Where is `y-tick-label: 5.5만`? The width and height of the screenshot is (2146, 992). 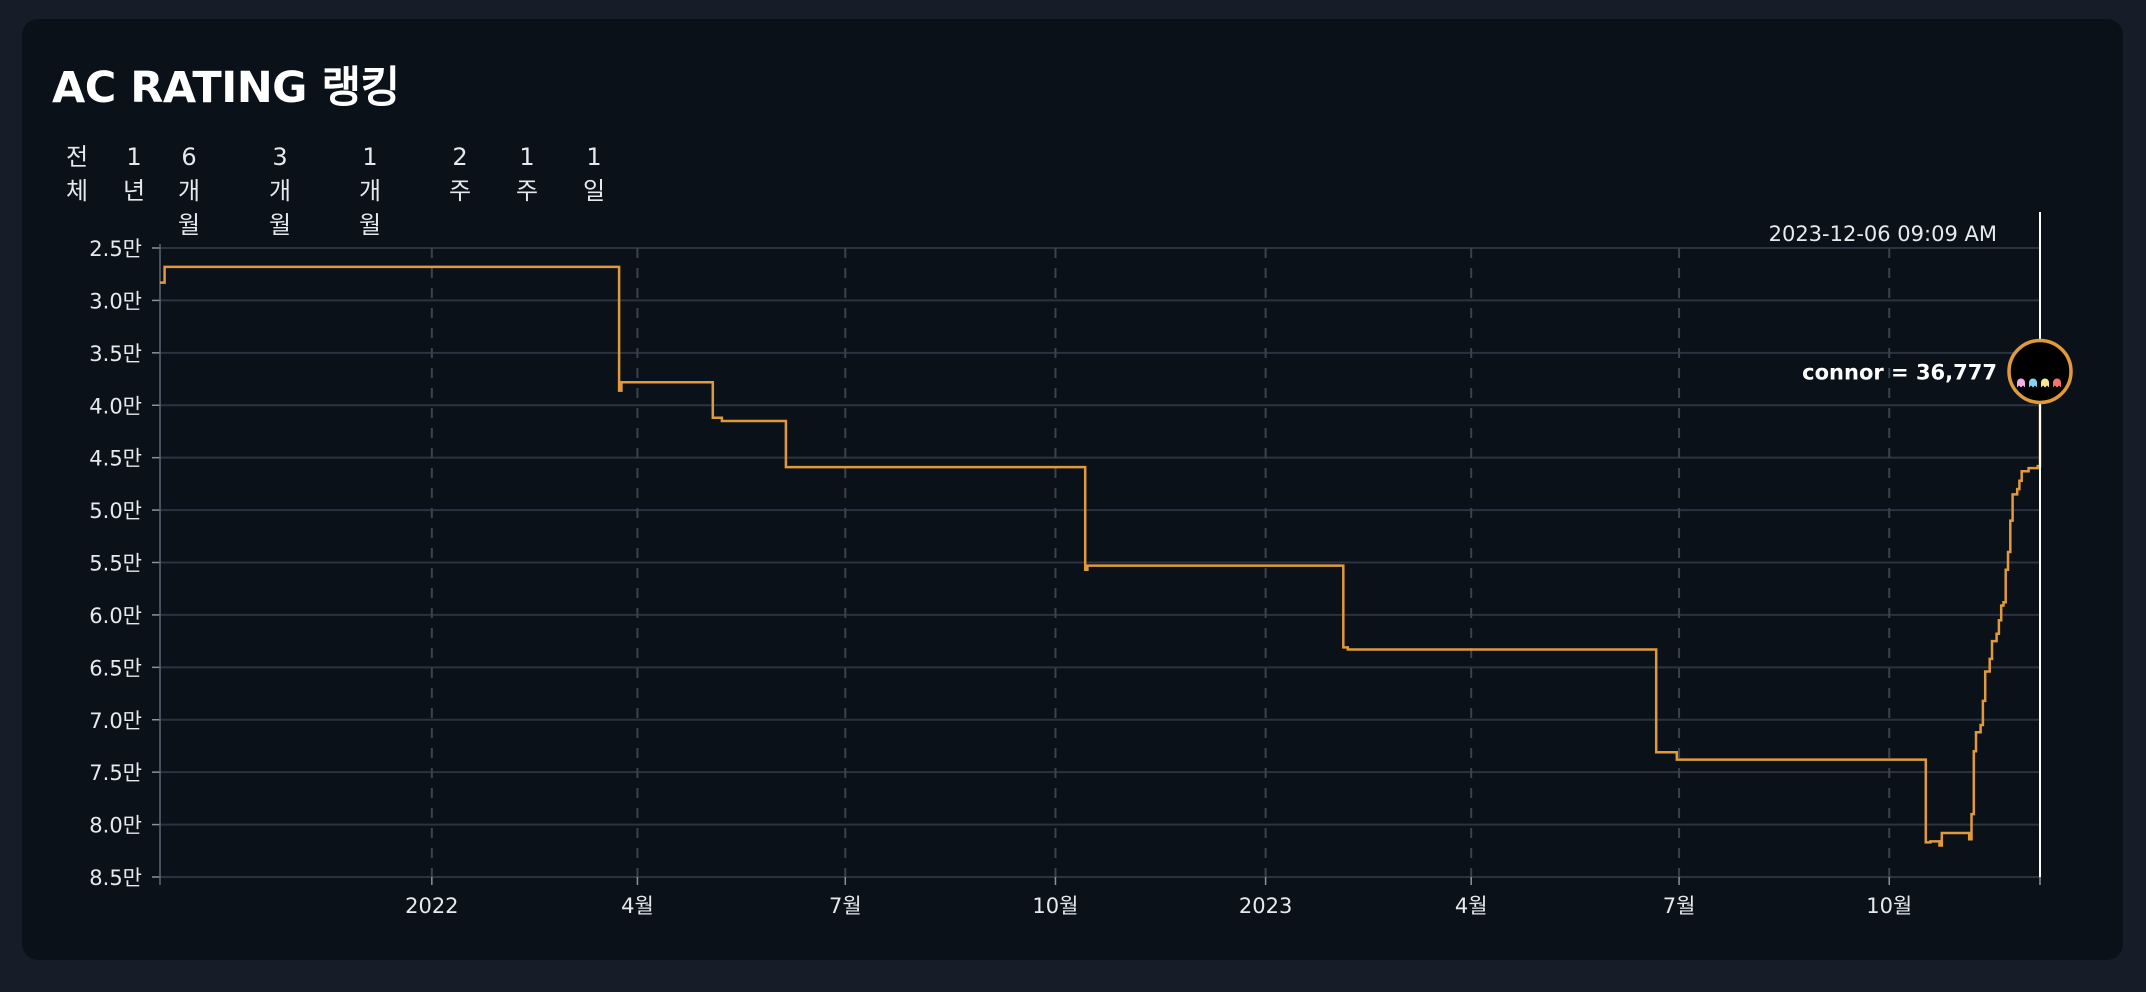
y-tick-label: 5.5만 is located at coordinates (115, 564).